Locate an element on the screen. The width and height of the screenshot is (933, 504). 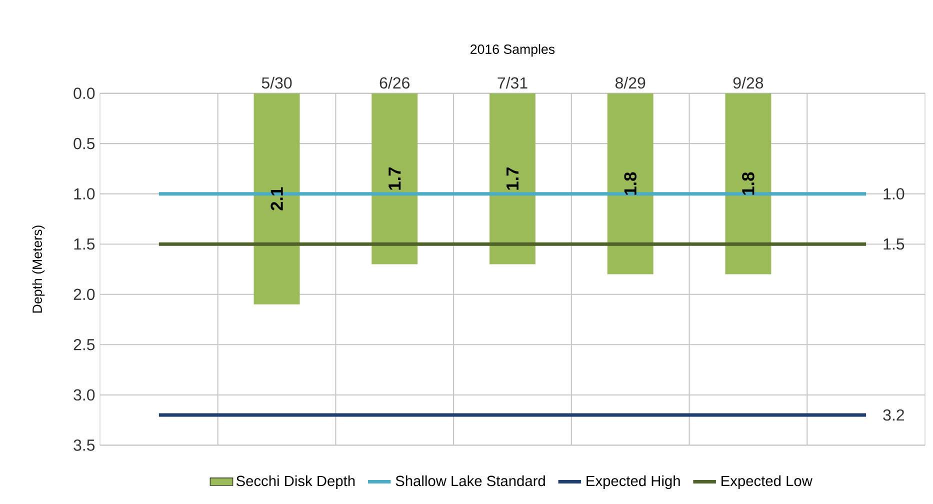
x-axis-title: 2016 Samples is located at coordinates (512, 50).